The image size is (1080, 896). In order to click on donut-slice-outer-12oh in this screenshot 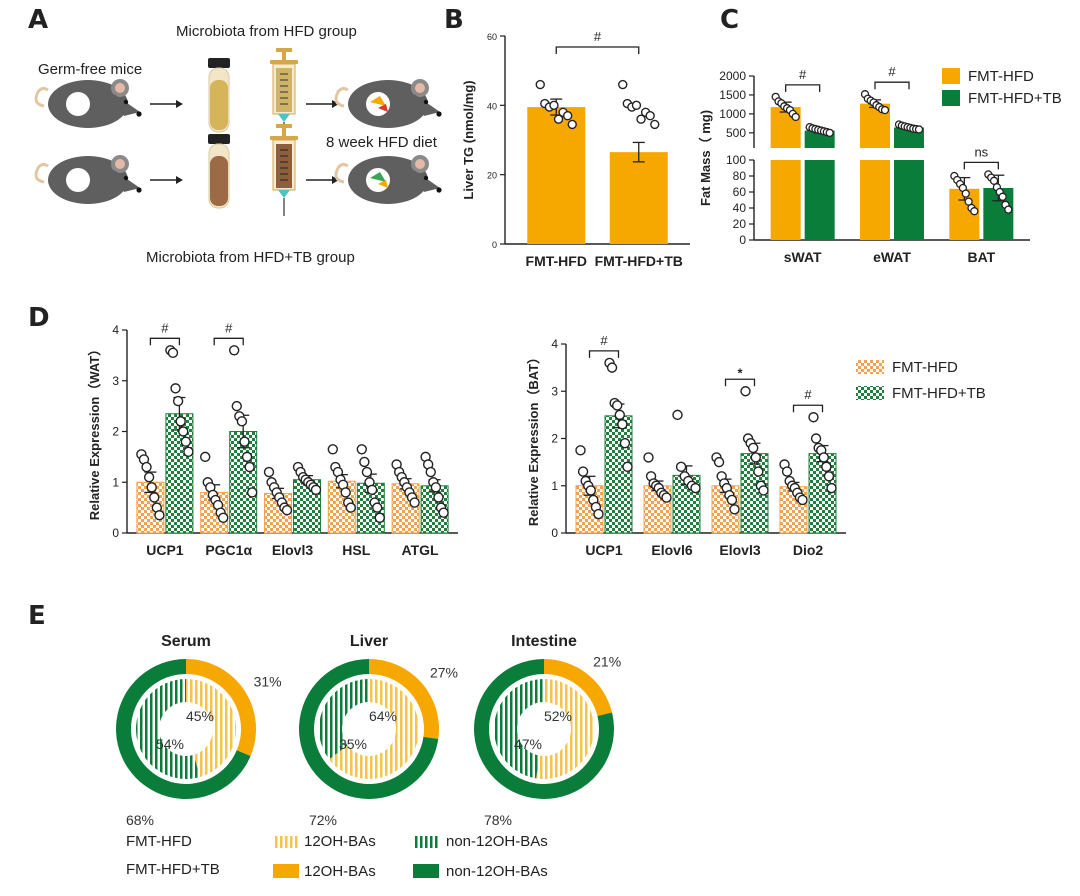, I will do `click(578, 688)`.